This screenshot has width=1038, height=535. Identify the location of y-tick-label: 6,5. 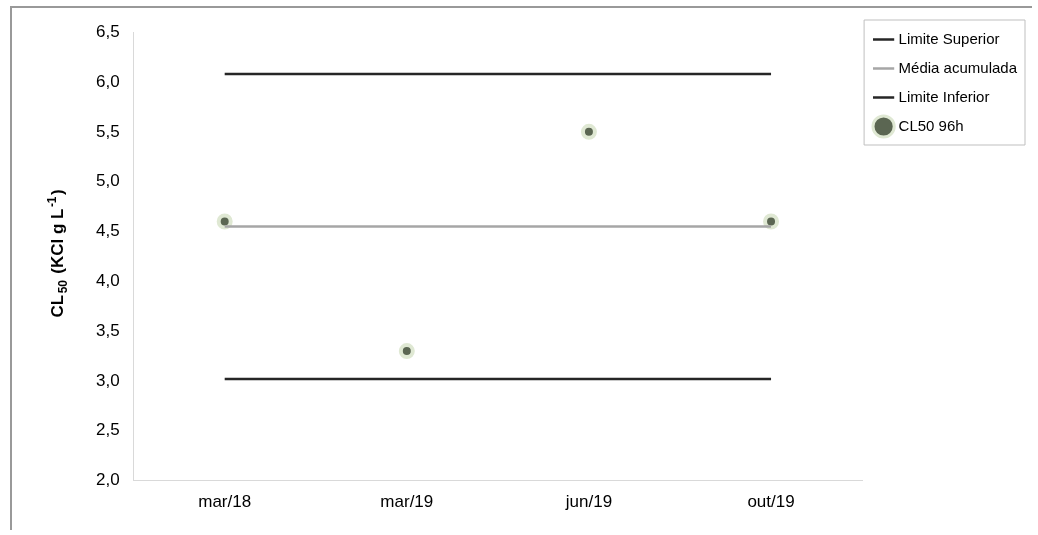
(107, 31).